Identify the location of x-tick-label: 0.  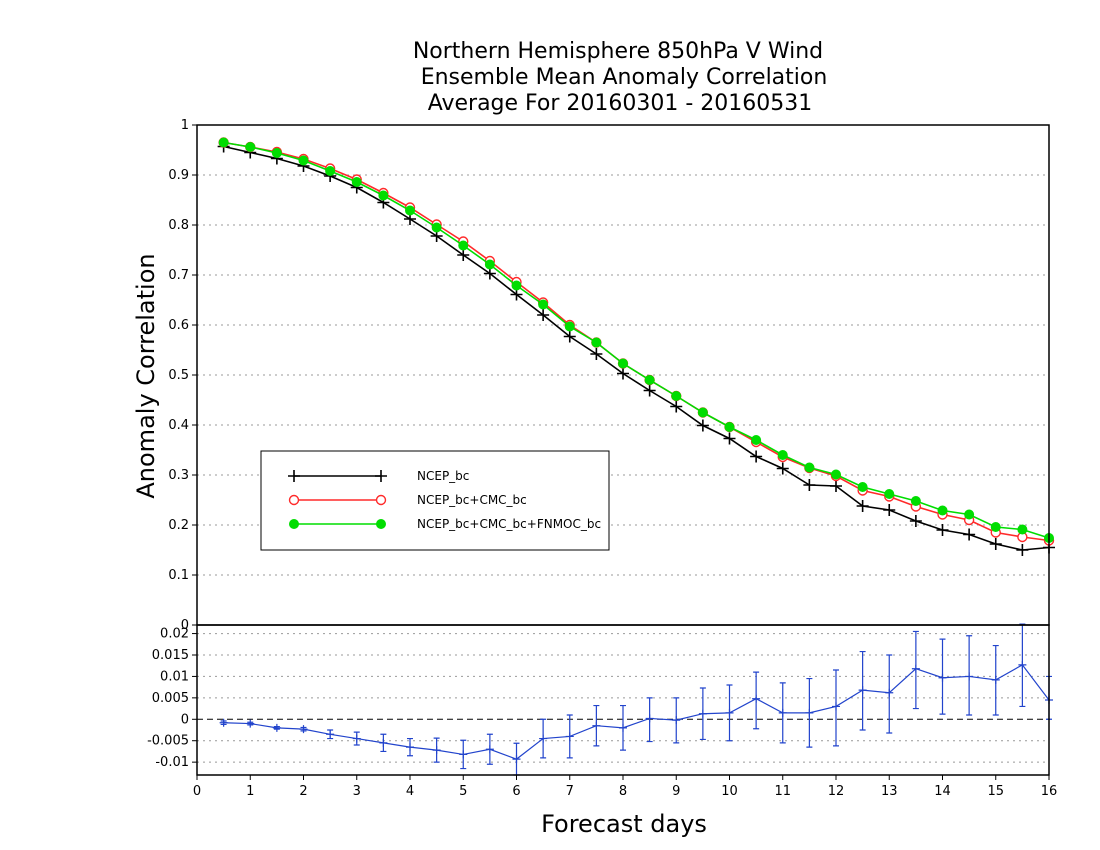
(197, 791).